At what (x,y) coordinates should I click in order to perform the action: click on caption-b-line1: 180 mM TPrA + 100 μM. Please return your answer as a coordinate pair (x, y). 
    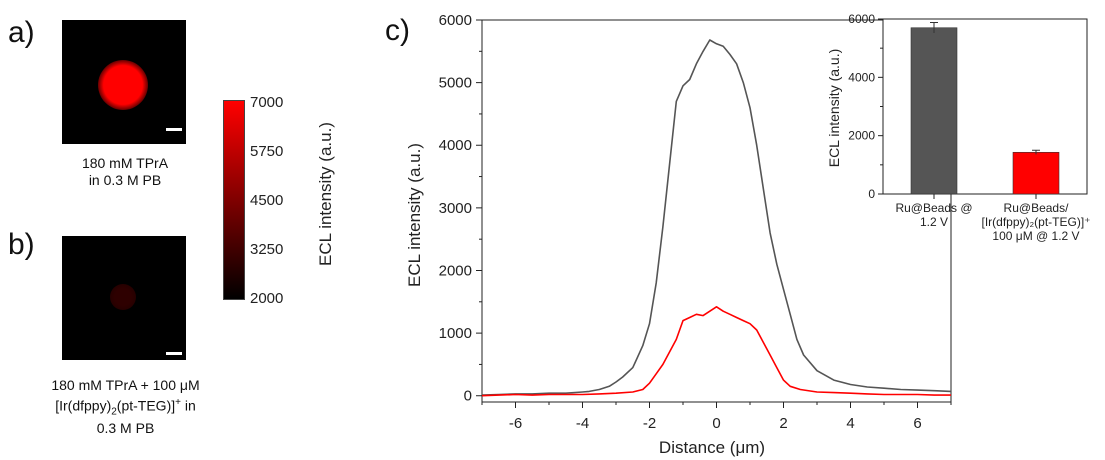
    Looking at the image, I should click on (125, 385).